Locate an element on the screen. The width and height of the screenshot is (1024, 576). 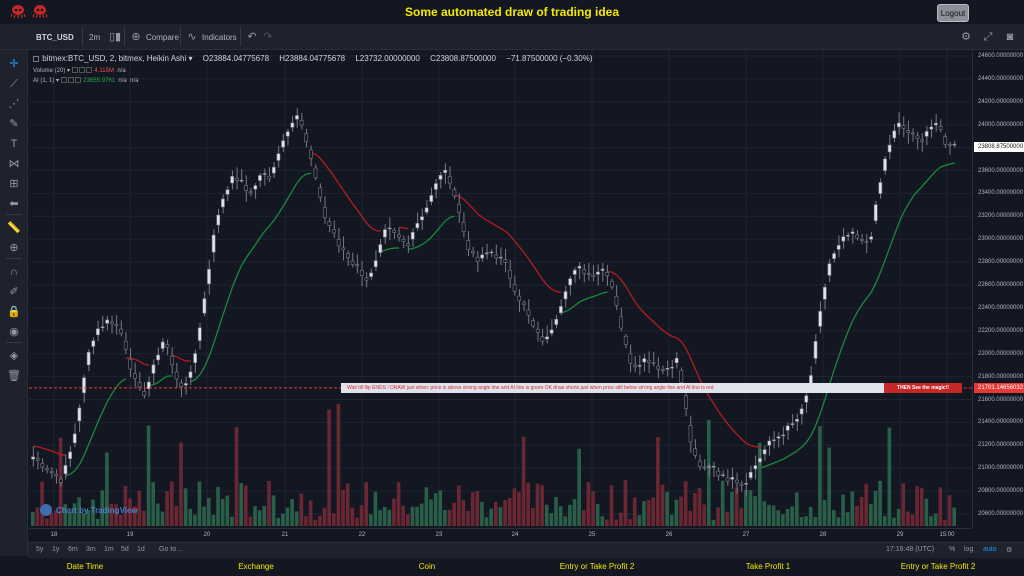
lock-icon: 🔒 is located at coordinates (14, 312).